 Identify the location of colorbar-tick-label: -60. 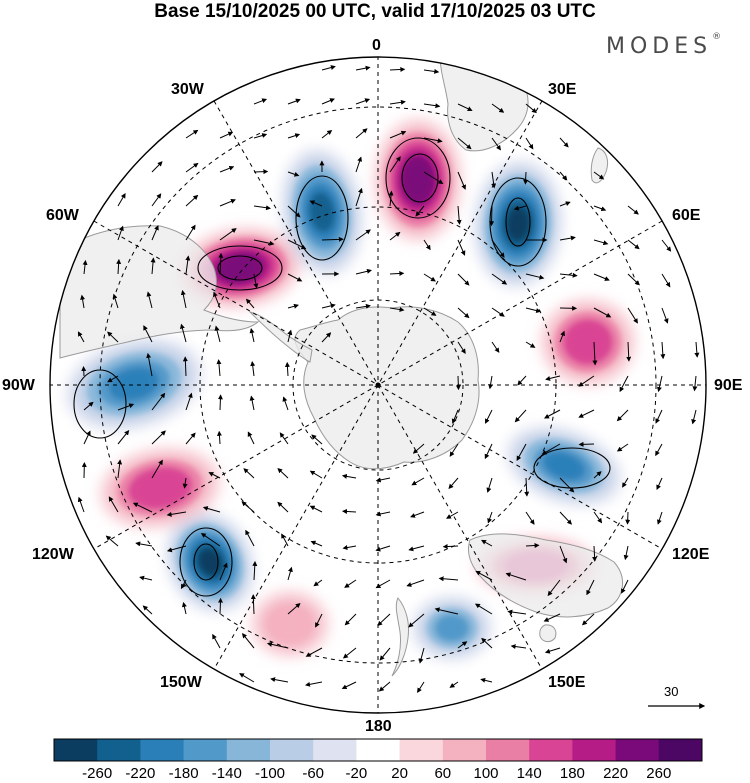
(313, 773).